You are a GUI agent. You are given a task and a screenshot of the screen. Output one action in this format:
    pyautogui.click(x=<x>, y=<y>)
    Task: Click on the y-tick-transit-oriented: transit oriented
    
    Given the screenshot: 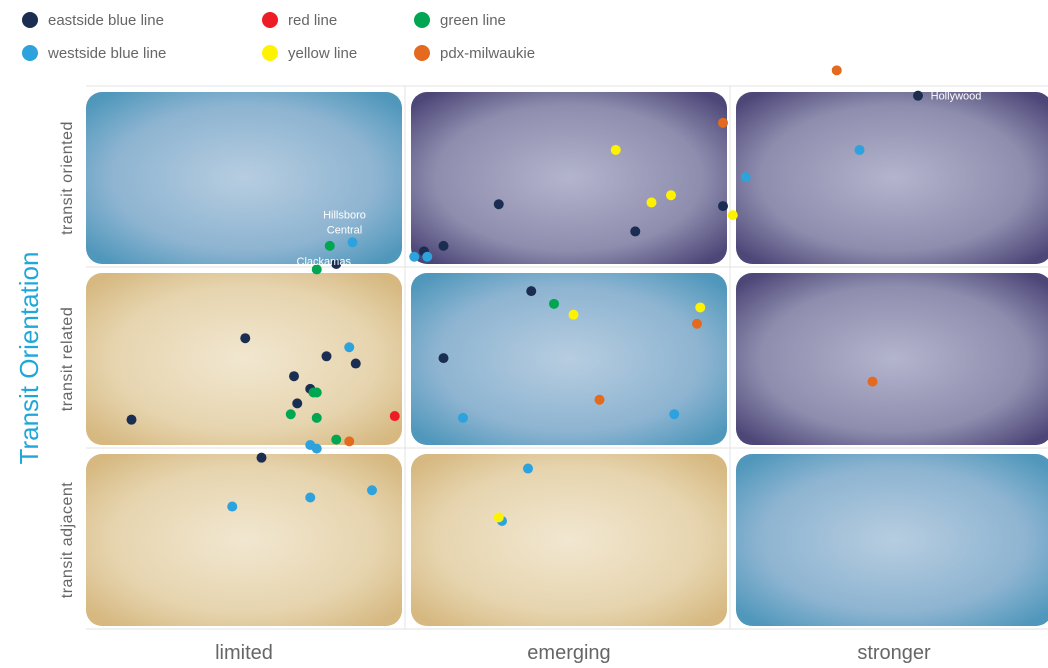 What is the action you would take?
    pyautogui.click(x=67, y=178)
    